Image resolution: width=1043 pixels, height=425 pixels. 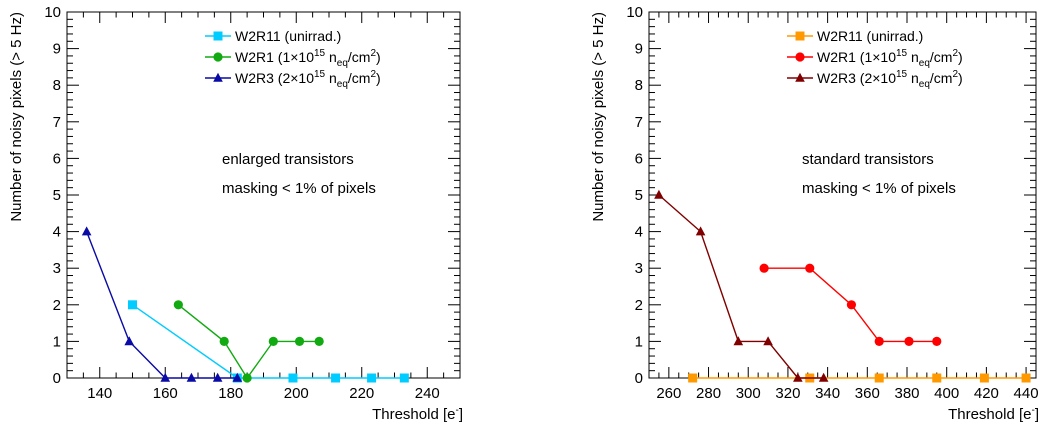 I want to click on x-tick-label: 140, so click(x=99, y=393).